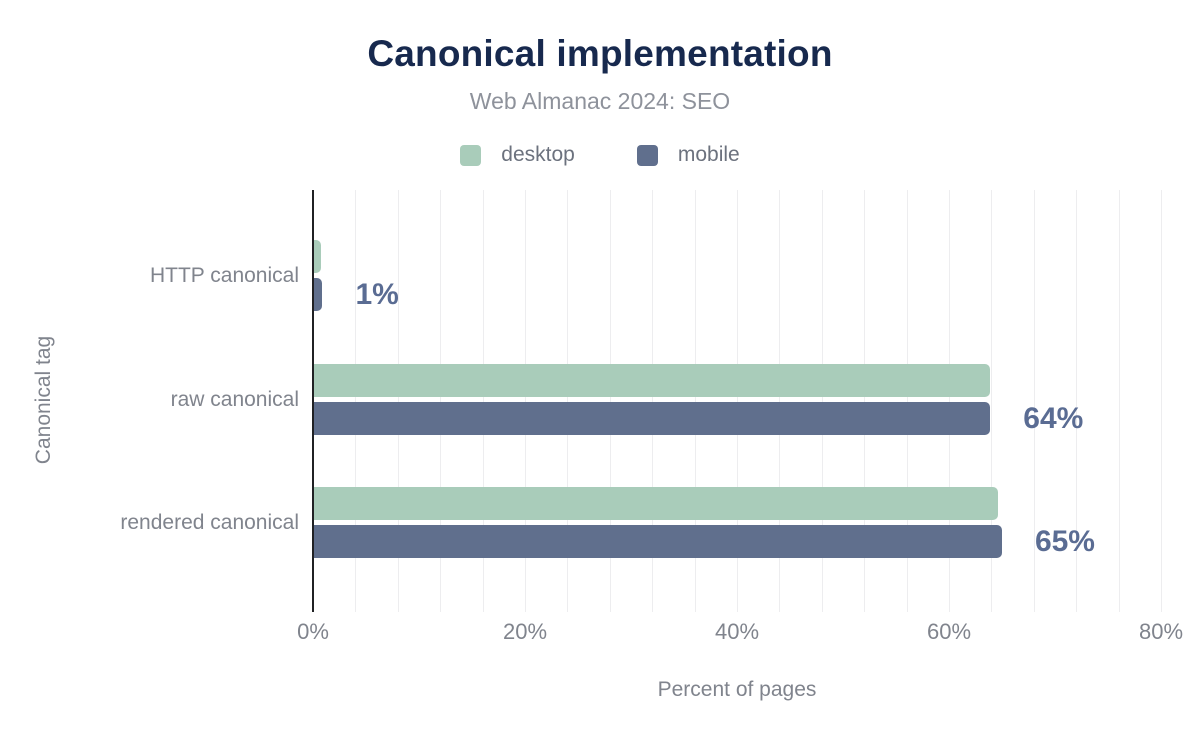 The height and width of the screenshot is (742, 1200). Describe the element at coordinates (313, 631) in the screenshot. I see `x-tick-label: 0%` at that location.